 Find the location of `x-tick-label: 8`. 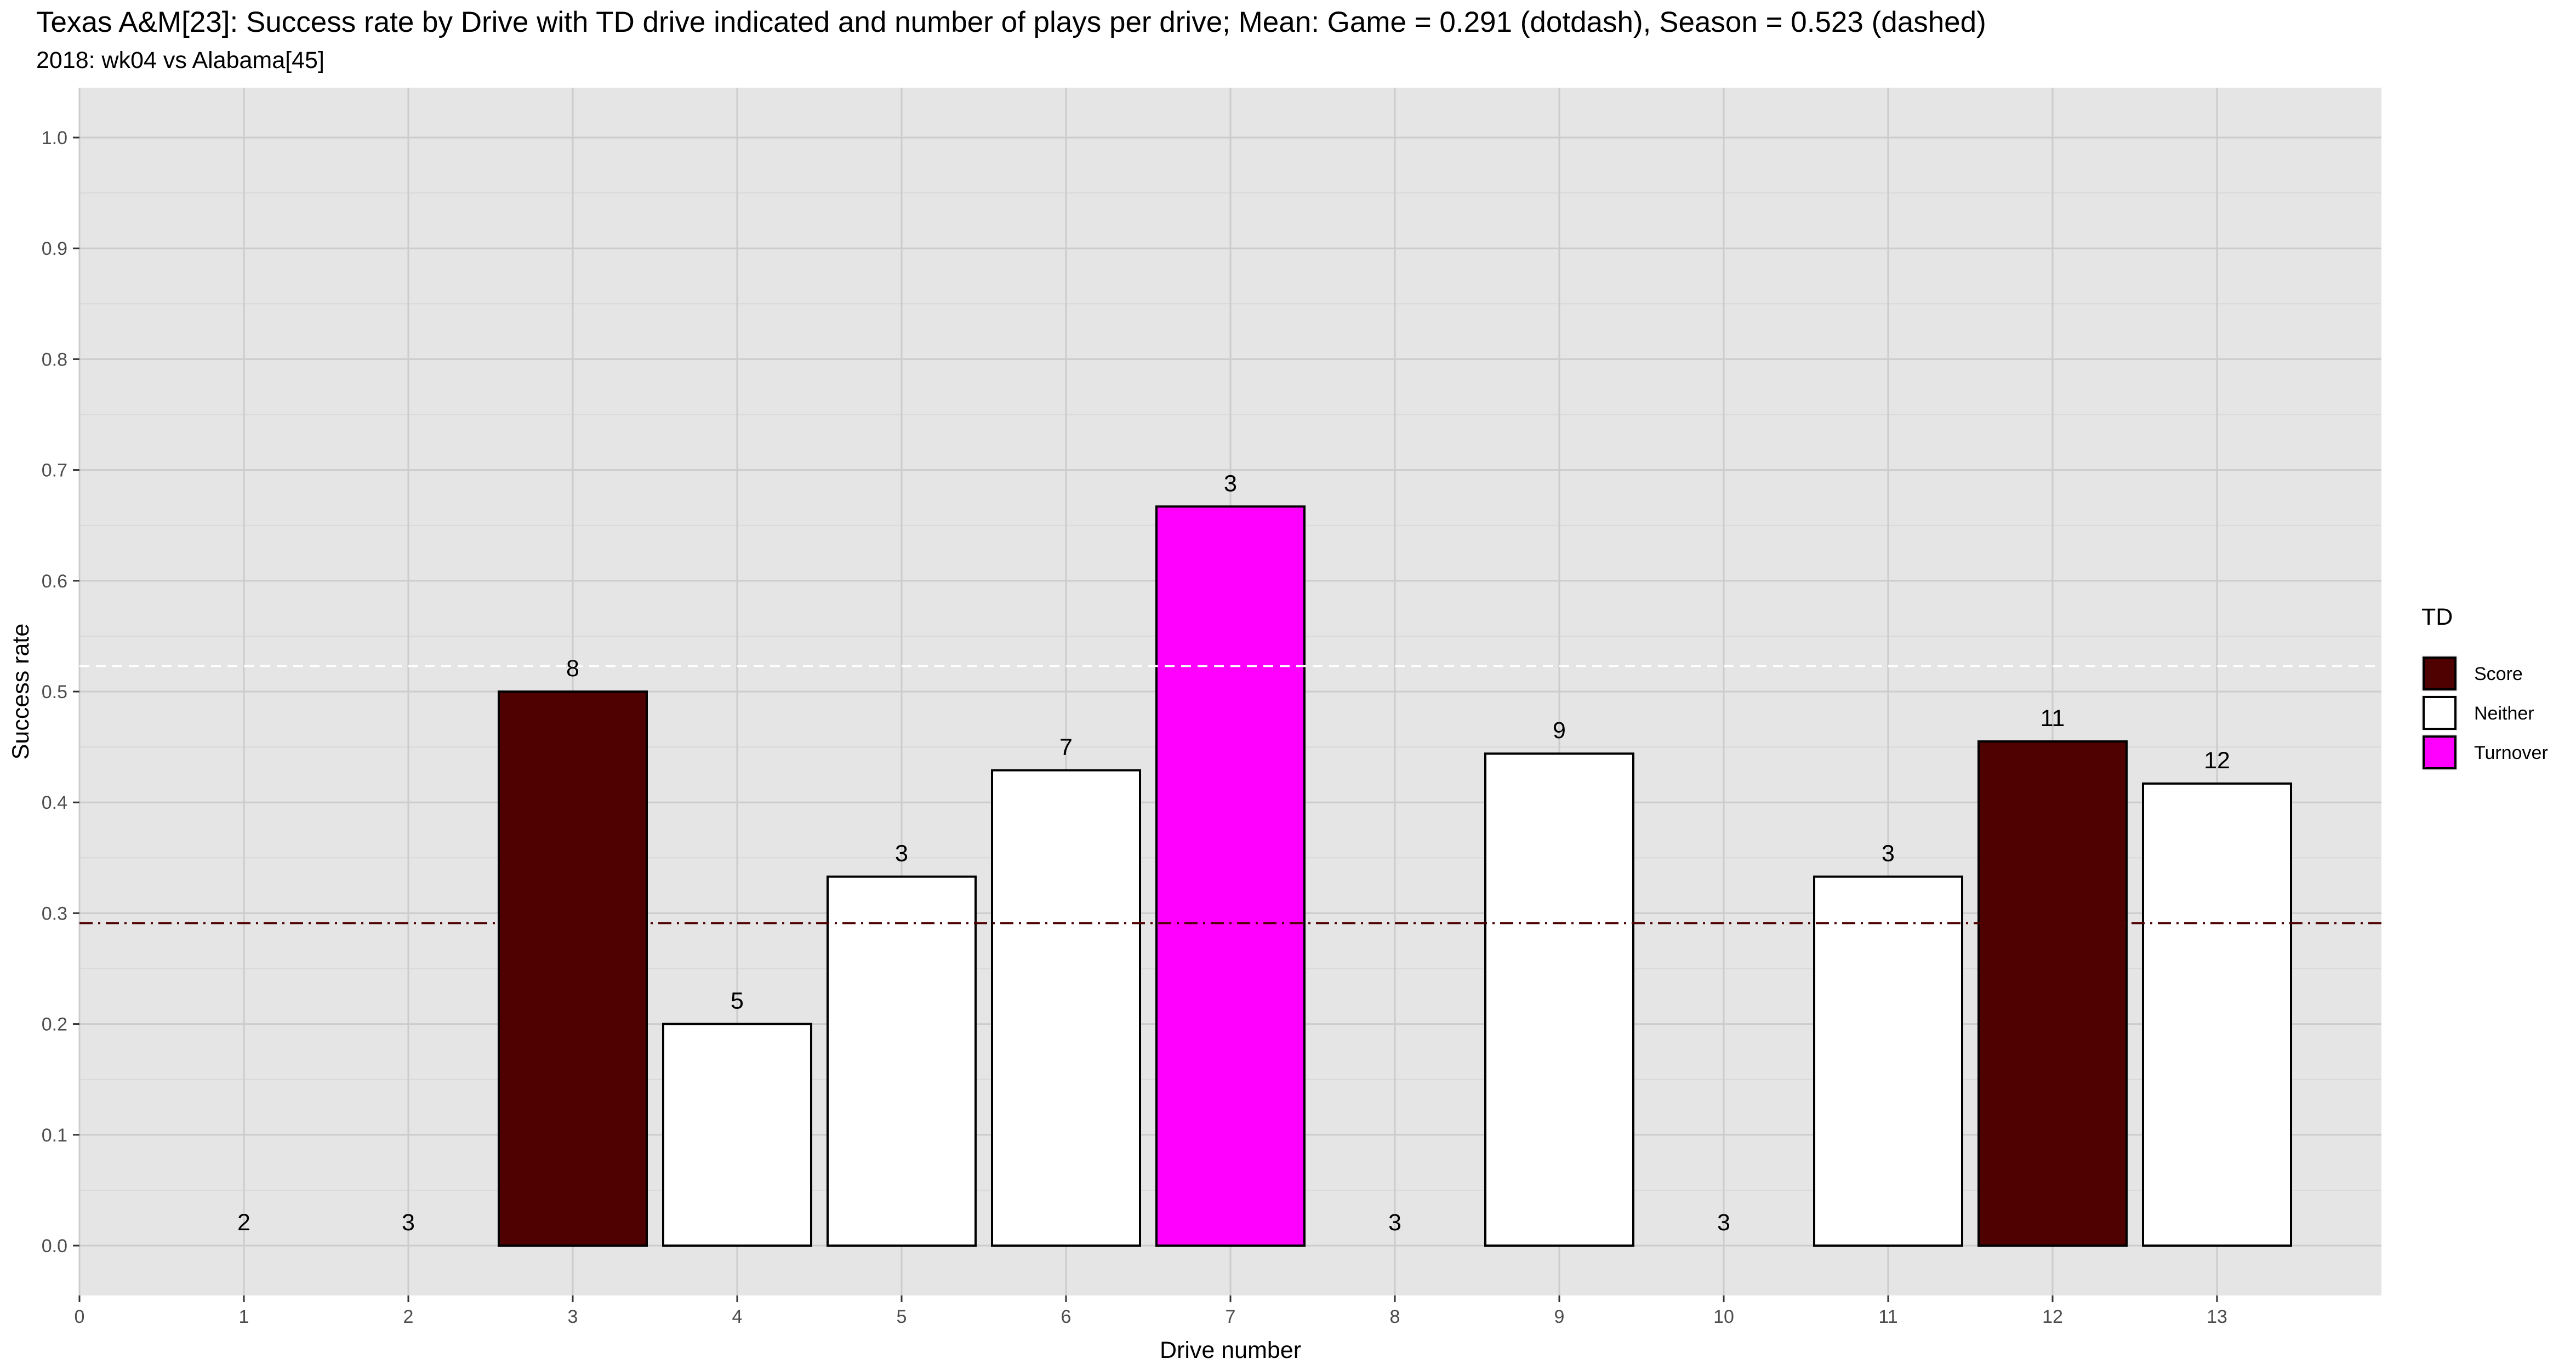

x-tick-label: 8 is located at coordinates (1395, 1316).